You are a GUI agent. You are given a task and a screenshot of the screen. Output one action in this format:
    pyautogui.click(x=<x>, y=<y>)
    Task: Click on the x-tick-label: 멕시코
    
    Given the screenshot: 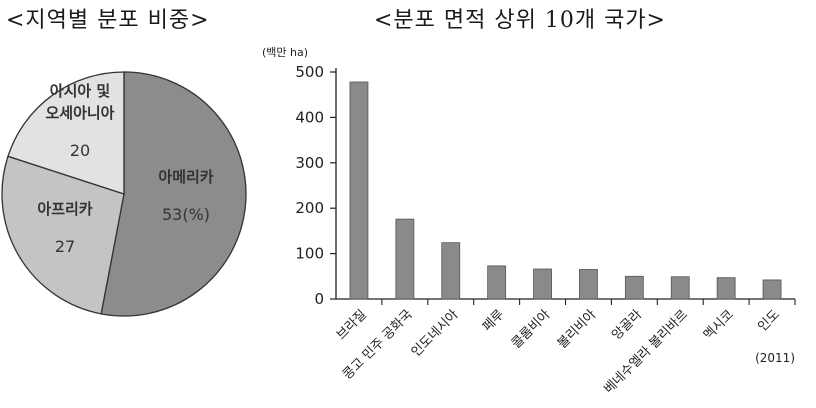 What is the action you would take?
    pyautogui.click(x=719, y=325)
    